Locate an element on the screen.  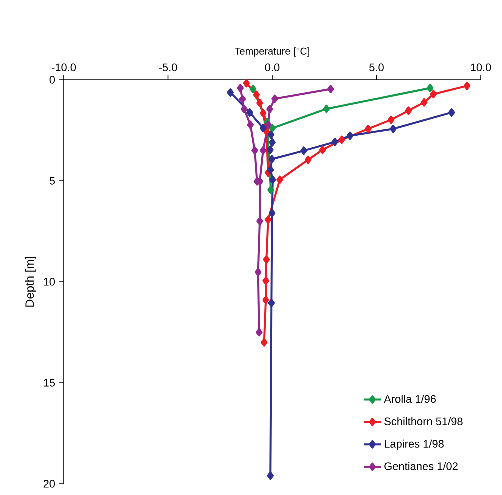
x-tick-label: 5.0 is located at coordinates (377, 68).